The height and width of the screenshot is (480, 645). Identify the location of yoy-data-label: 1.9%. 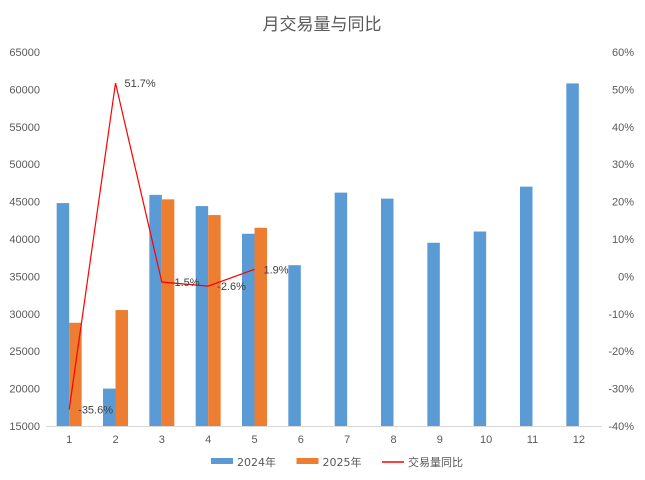
(276, 270).